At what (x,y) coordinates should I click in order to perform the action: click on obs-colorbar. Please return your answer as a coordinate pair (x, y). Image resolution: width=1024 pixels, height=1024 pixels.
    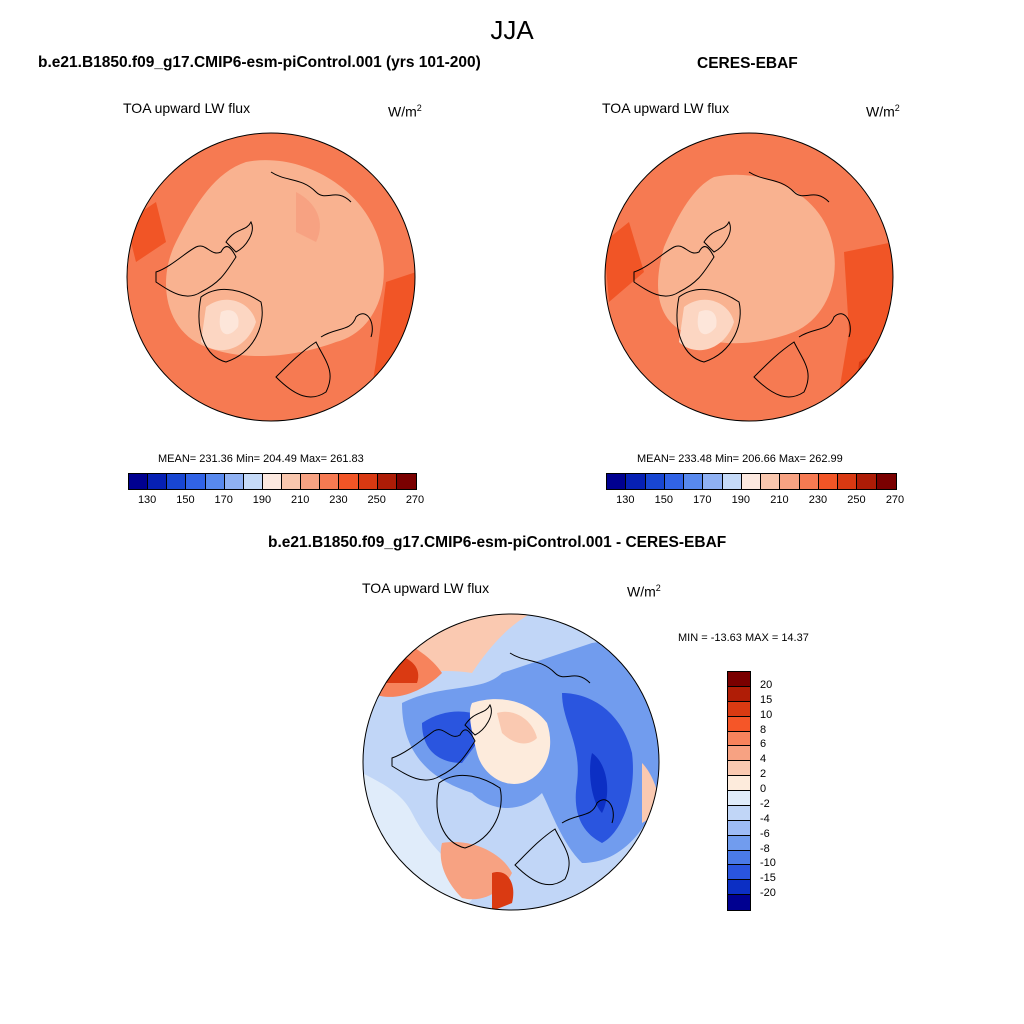
    Looking at the image, I should click on (751, 481).